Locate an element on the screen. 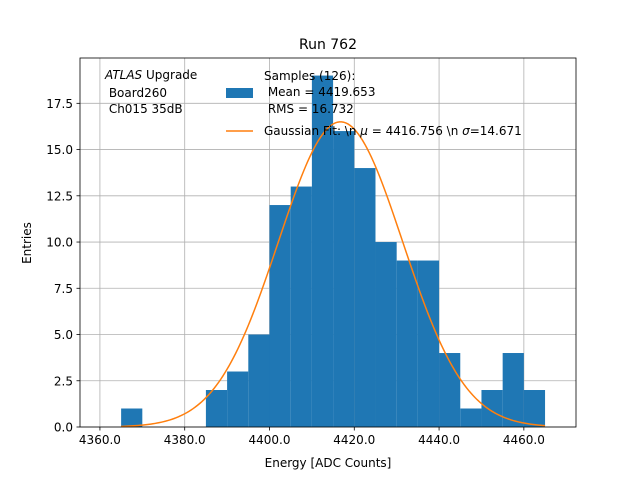 Image resolution: width=640 pixels, height=480 pixels. chart-title: Run 762 is located at coordinates (328, 45).